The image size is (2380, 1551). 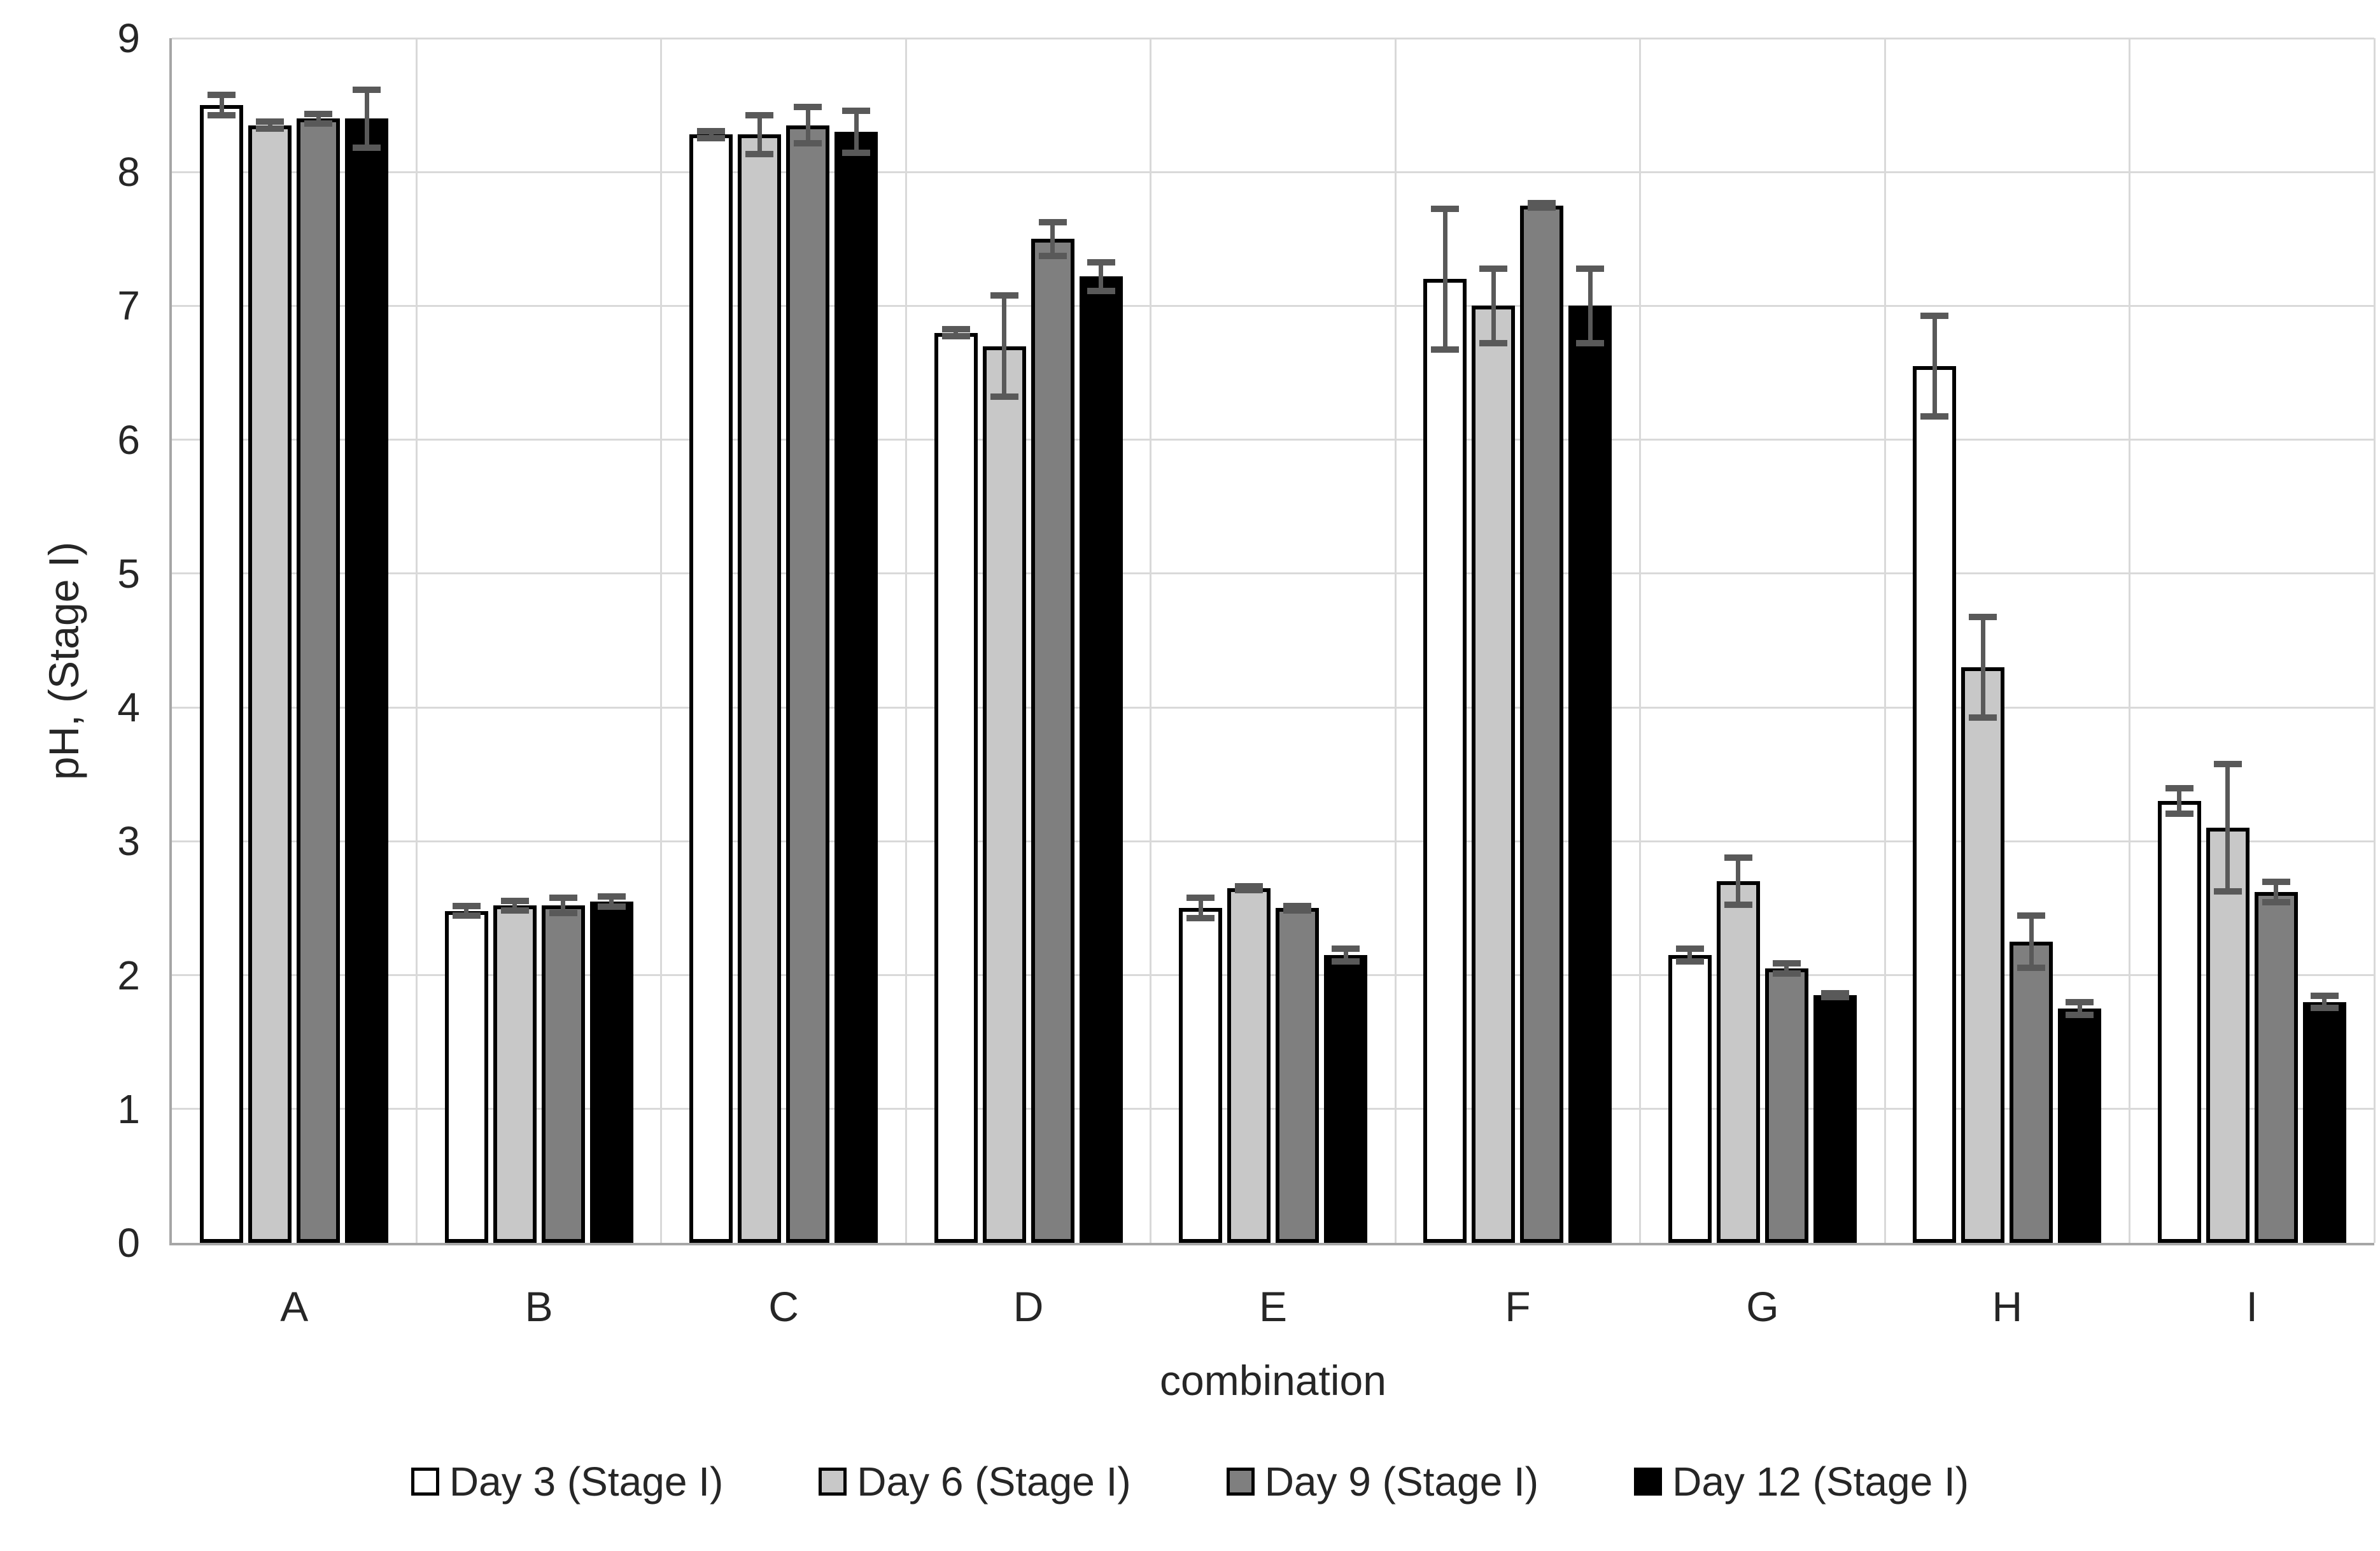 What do you see at coordinates (975, 1481) in the screenshot?
I see `legend-item: Day 6 (Stage I)` at bounding box center [975, 1481].